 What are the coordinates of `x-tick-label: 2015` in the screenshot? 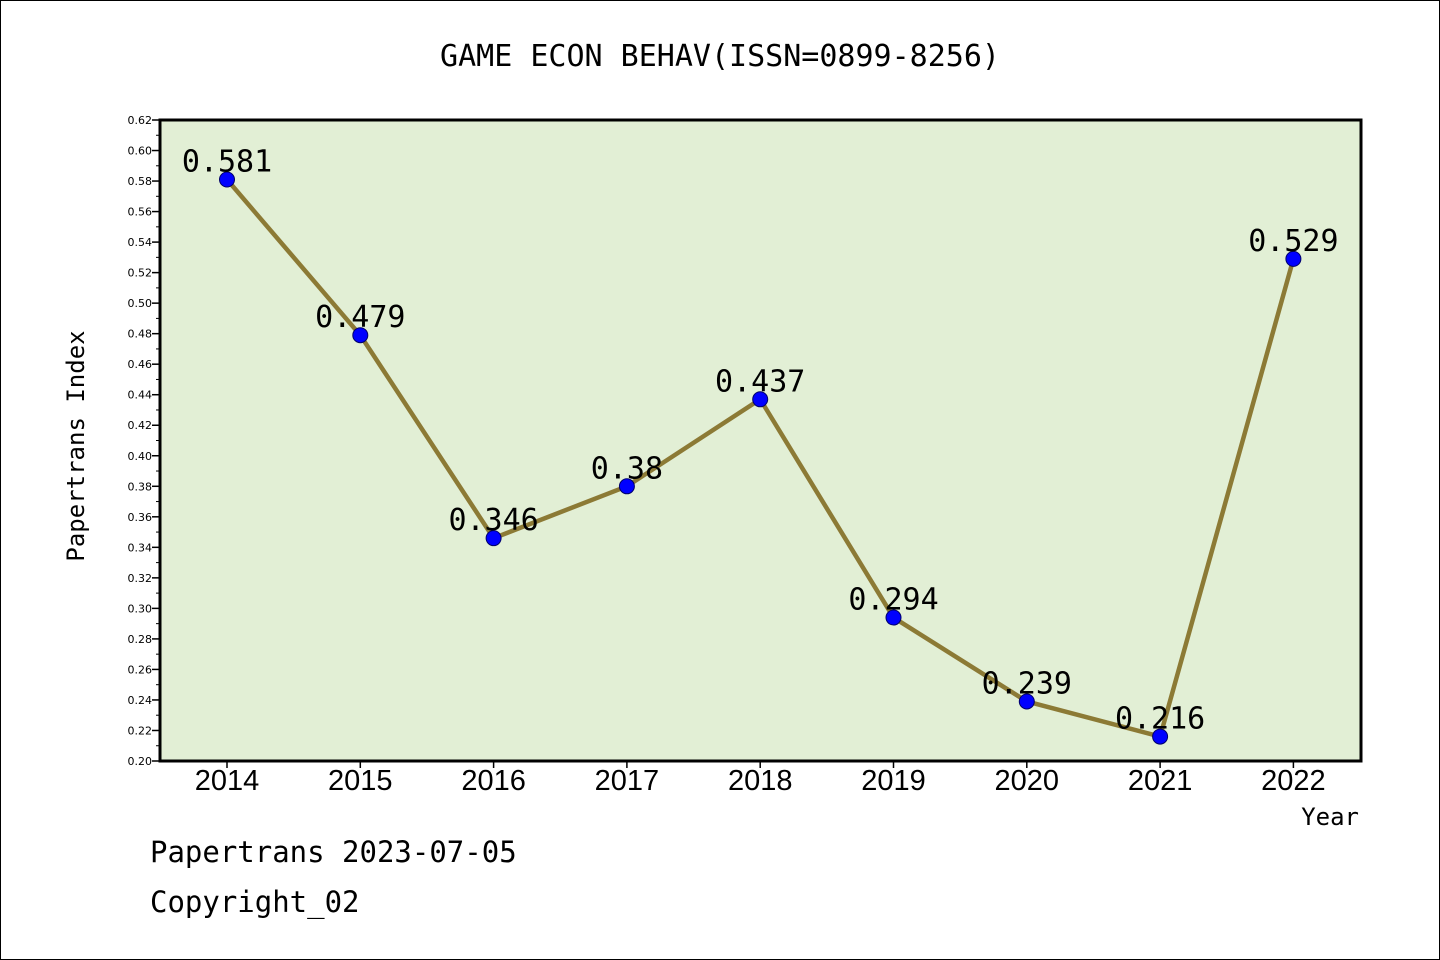 It's located at (360, 781).